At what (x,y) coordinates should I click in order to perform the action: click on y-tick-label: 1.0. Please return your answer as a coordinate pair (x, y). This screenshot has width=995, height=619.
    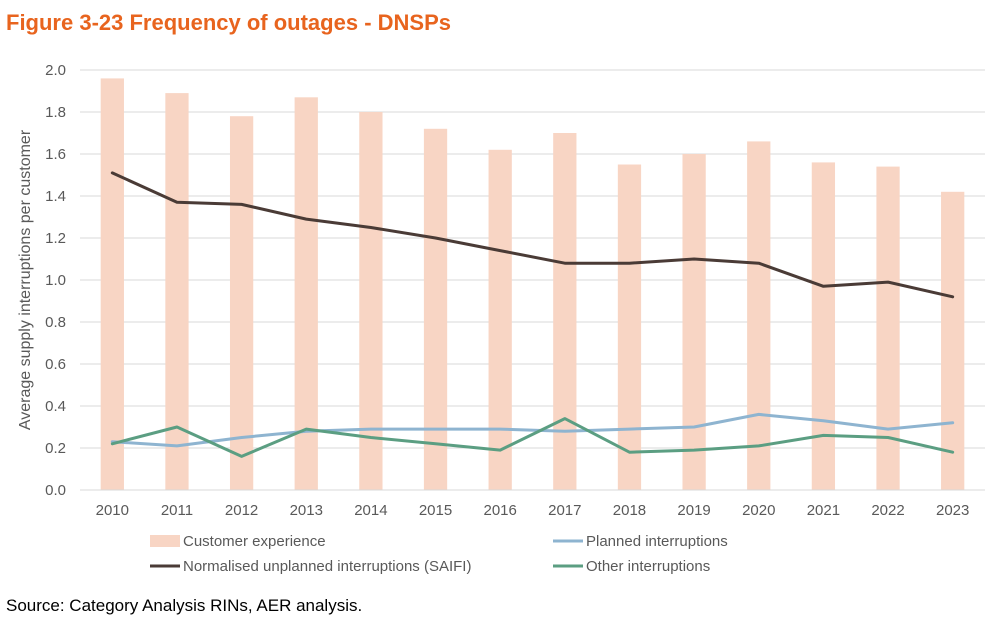
    Looking at the image, I should click on (55, 280).